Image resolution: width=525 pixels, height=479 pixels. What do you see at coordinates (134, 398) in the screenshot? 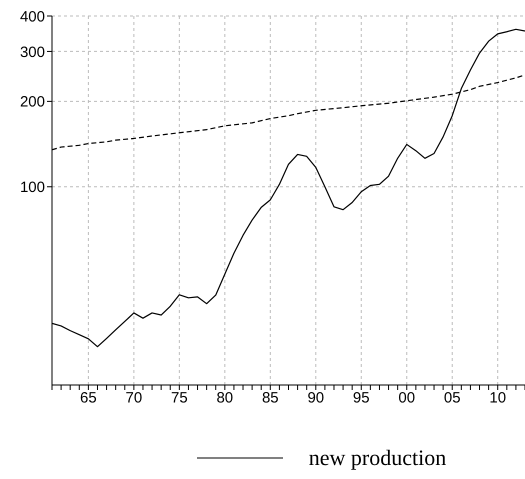
I see `x-tick-label: 70` at bounding box center [134, 398].